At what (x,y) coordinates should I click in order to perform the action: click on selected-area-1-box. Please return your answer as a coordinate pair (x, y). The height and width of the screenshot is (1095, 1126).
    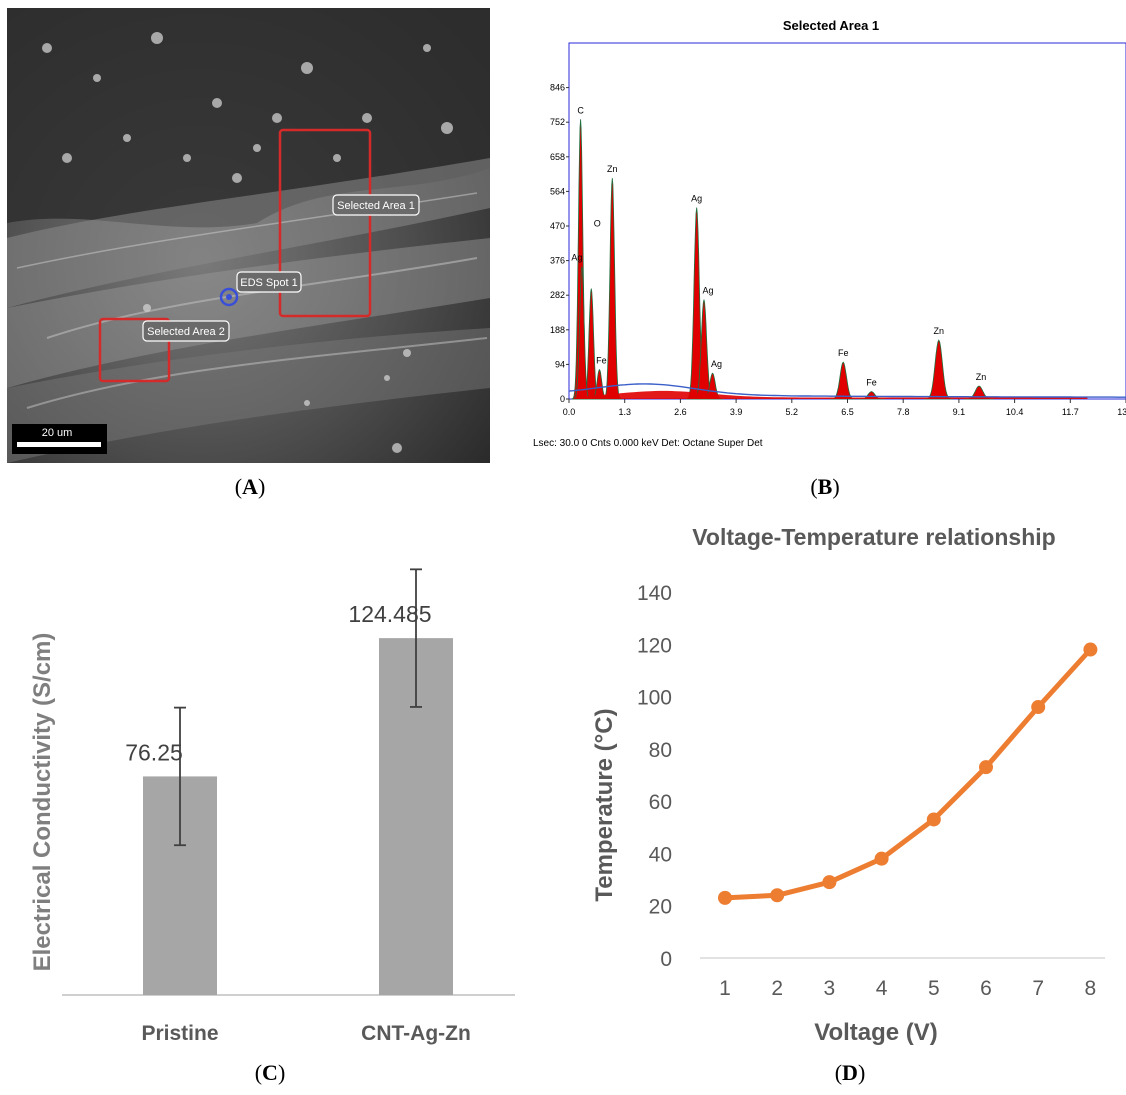
    Looking at the image, I should click on (325, 223).